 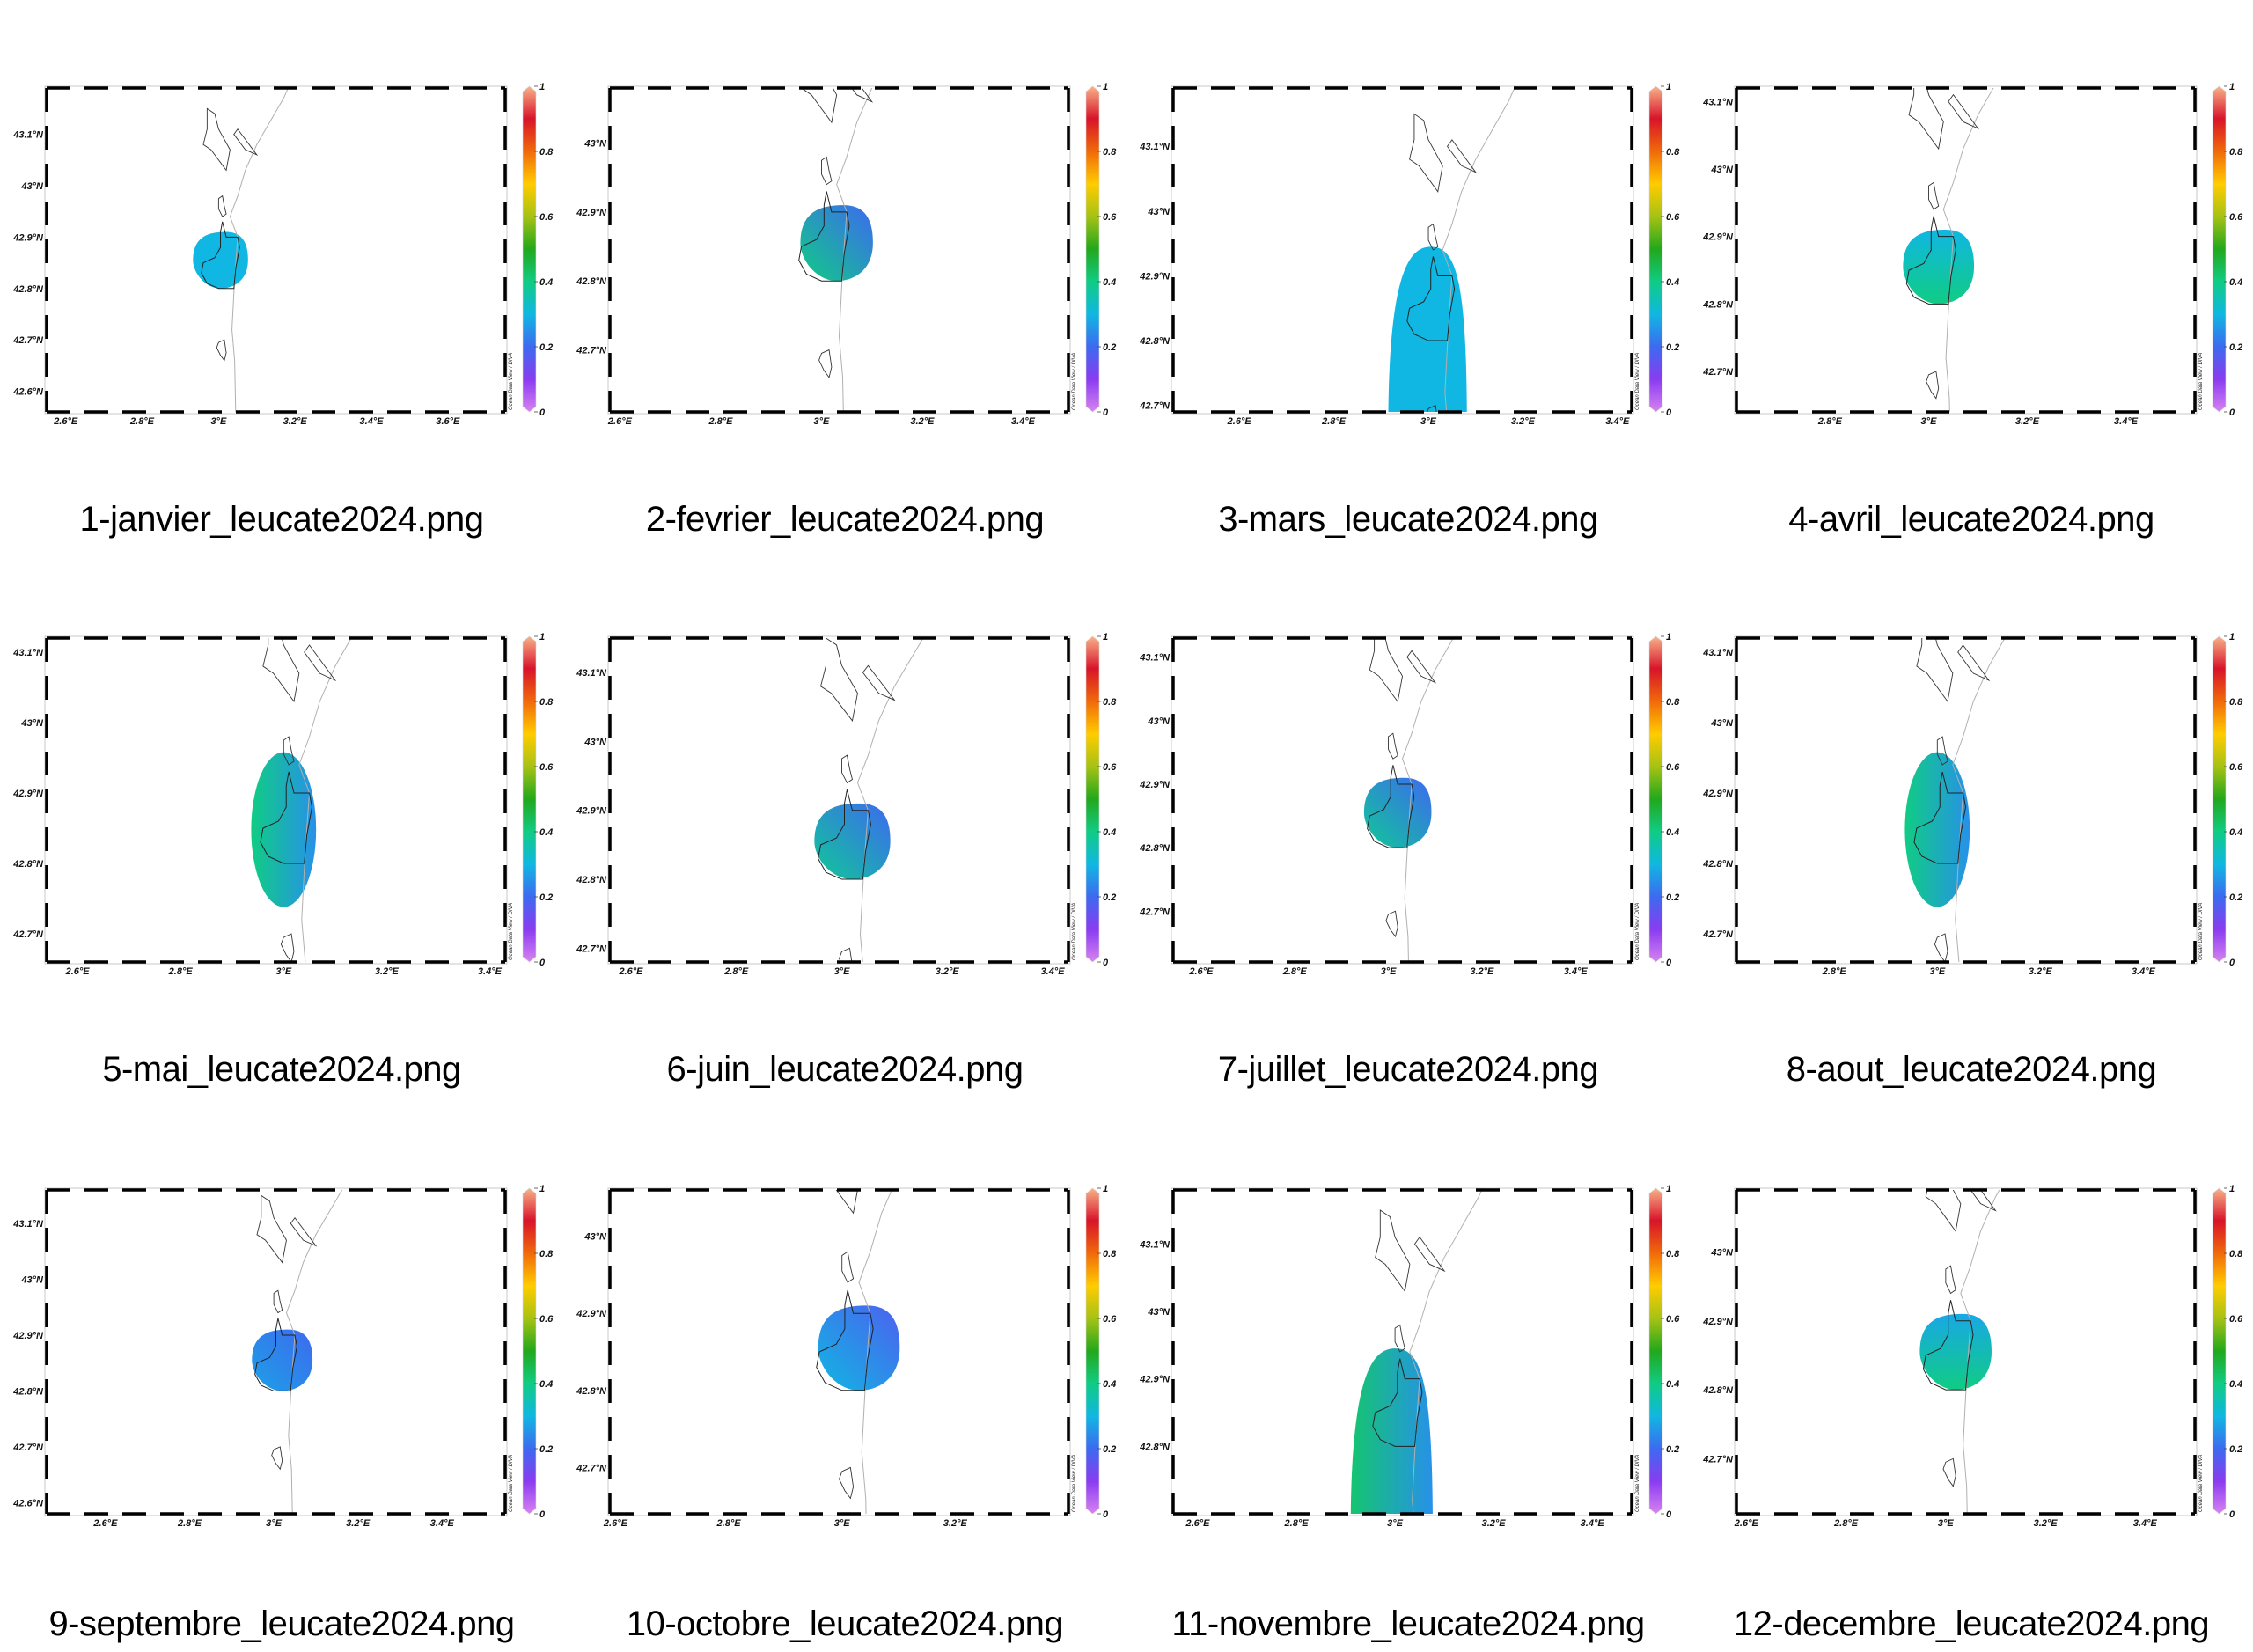 I want to click on file-name-caption: 2-fevrier_leucate2024.png, so click(x=845, y=519).